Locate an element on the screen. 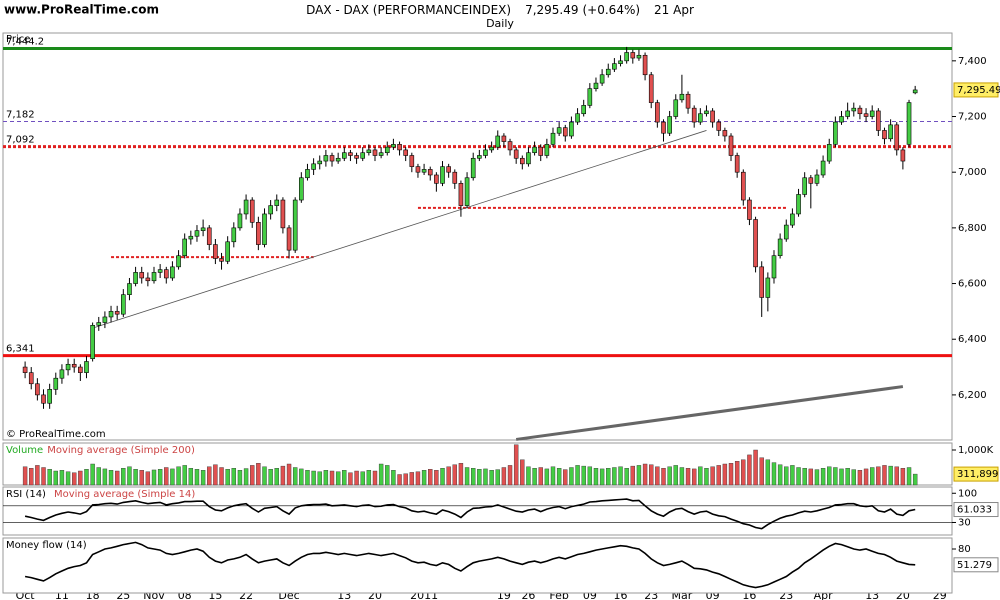 Image resolution: width=1000 pixels, height=600 pixels. x-tick-label: 11 is located at coordinates (62, 594).